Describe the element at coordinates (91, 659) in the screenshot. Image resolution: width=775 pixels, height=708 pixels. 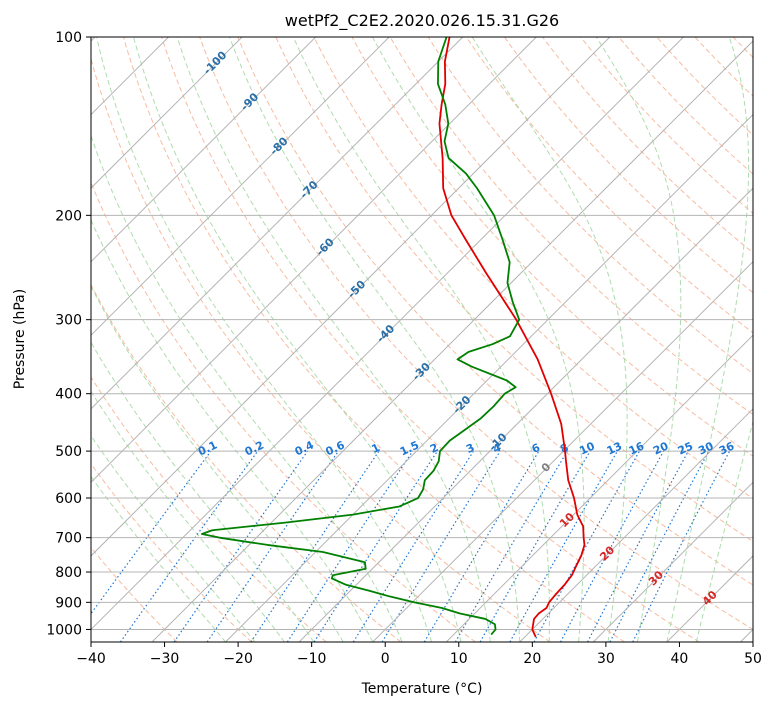
I see `x-tick-label: −40` at that location.